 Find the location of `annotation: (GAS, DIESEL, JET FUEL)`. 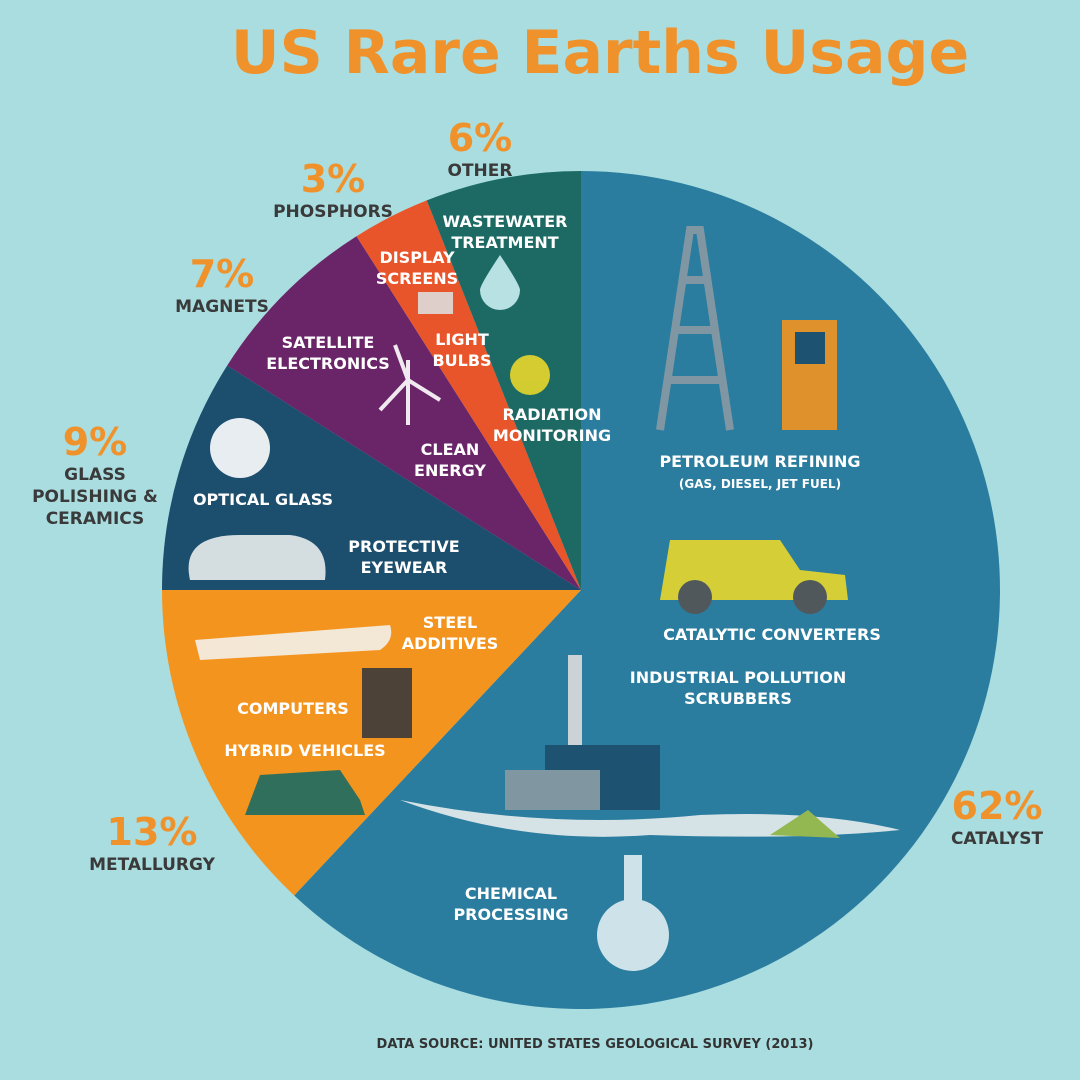

annotation: (GAS, DIESEL, JET FUEL) is located at coordinates (760, 484).